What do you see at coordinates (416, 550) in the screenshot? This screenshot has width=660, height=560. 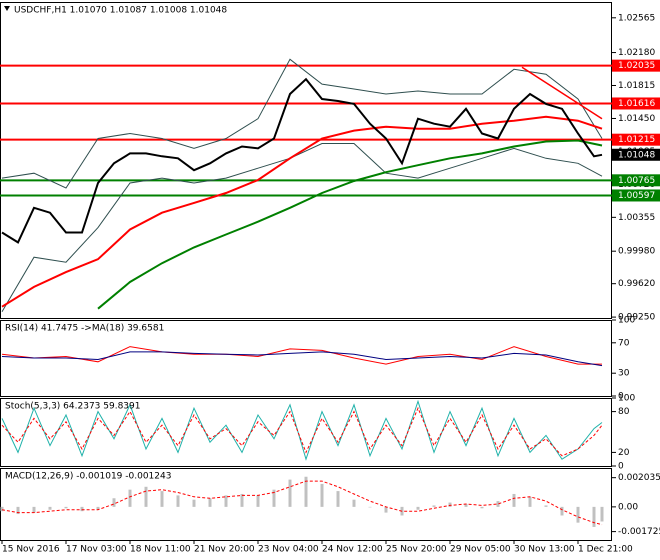 I see `x-tick-label: 25 Nov 20:00` at bounding box center [416, 550].